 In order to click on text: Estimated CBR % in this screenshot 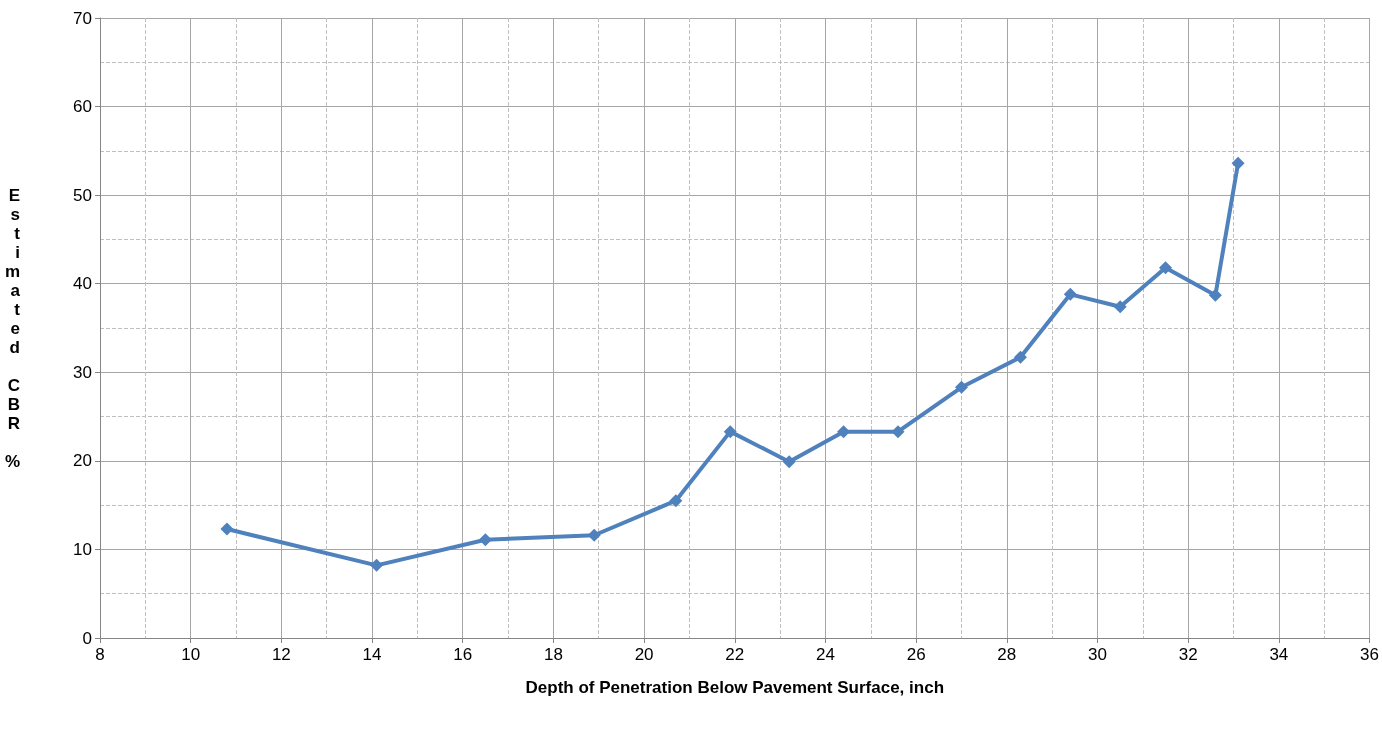, I will do `click(12, 328)`.